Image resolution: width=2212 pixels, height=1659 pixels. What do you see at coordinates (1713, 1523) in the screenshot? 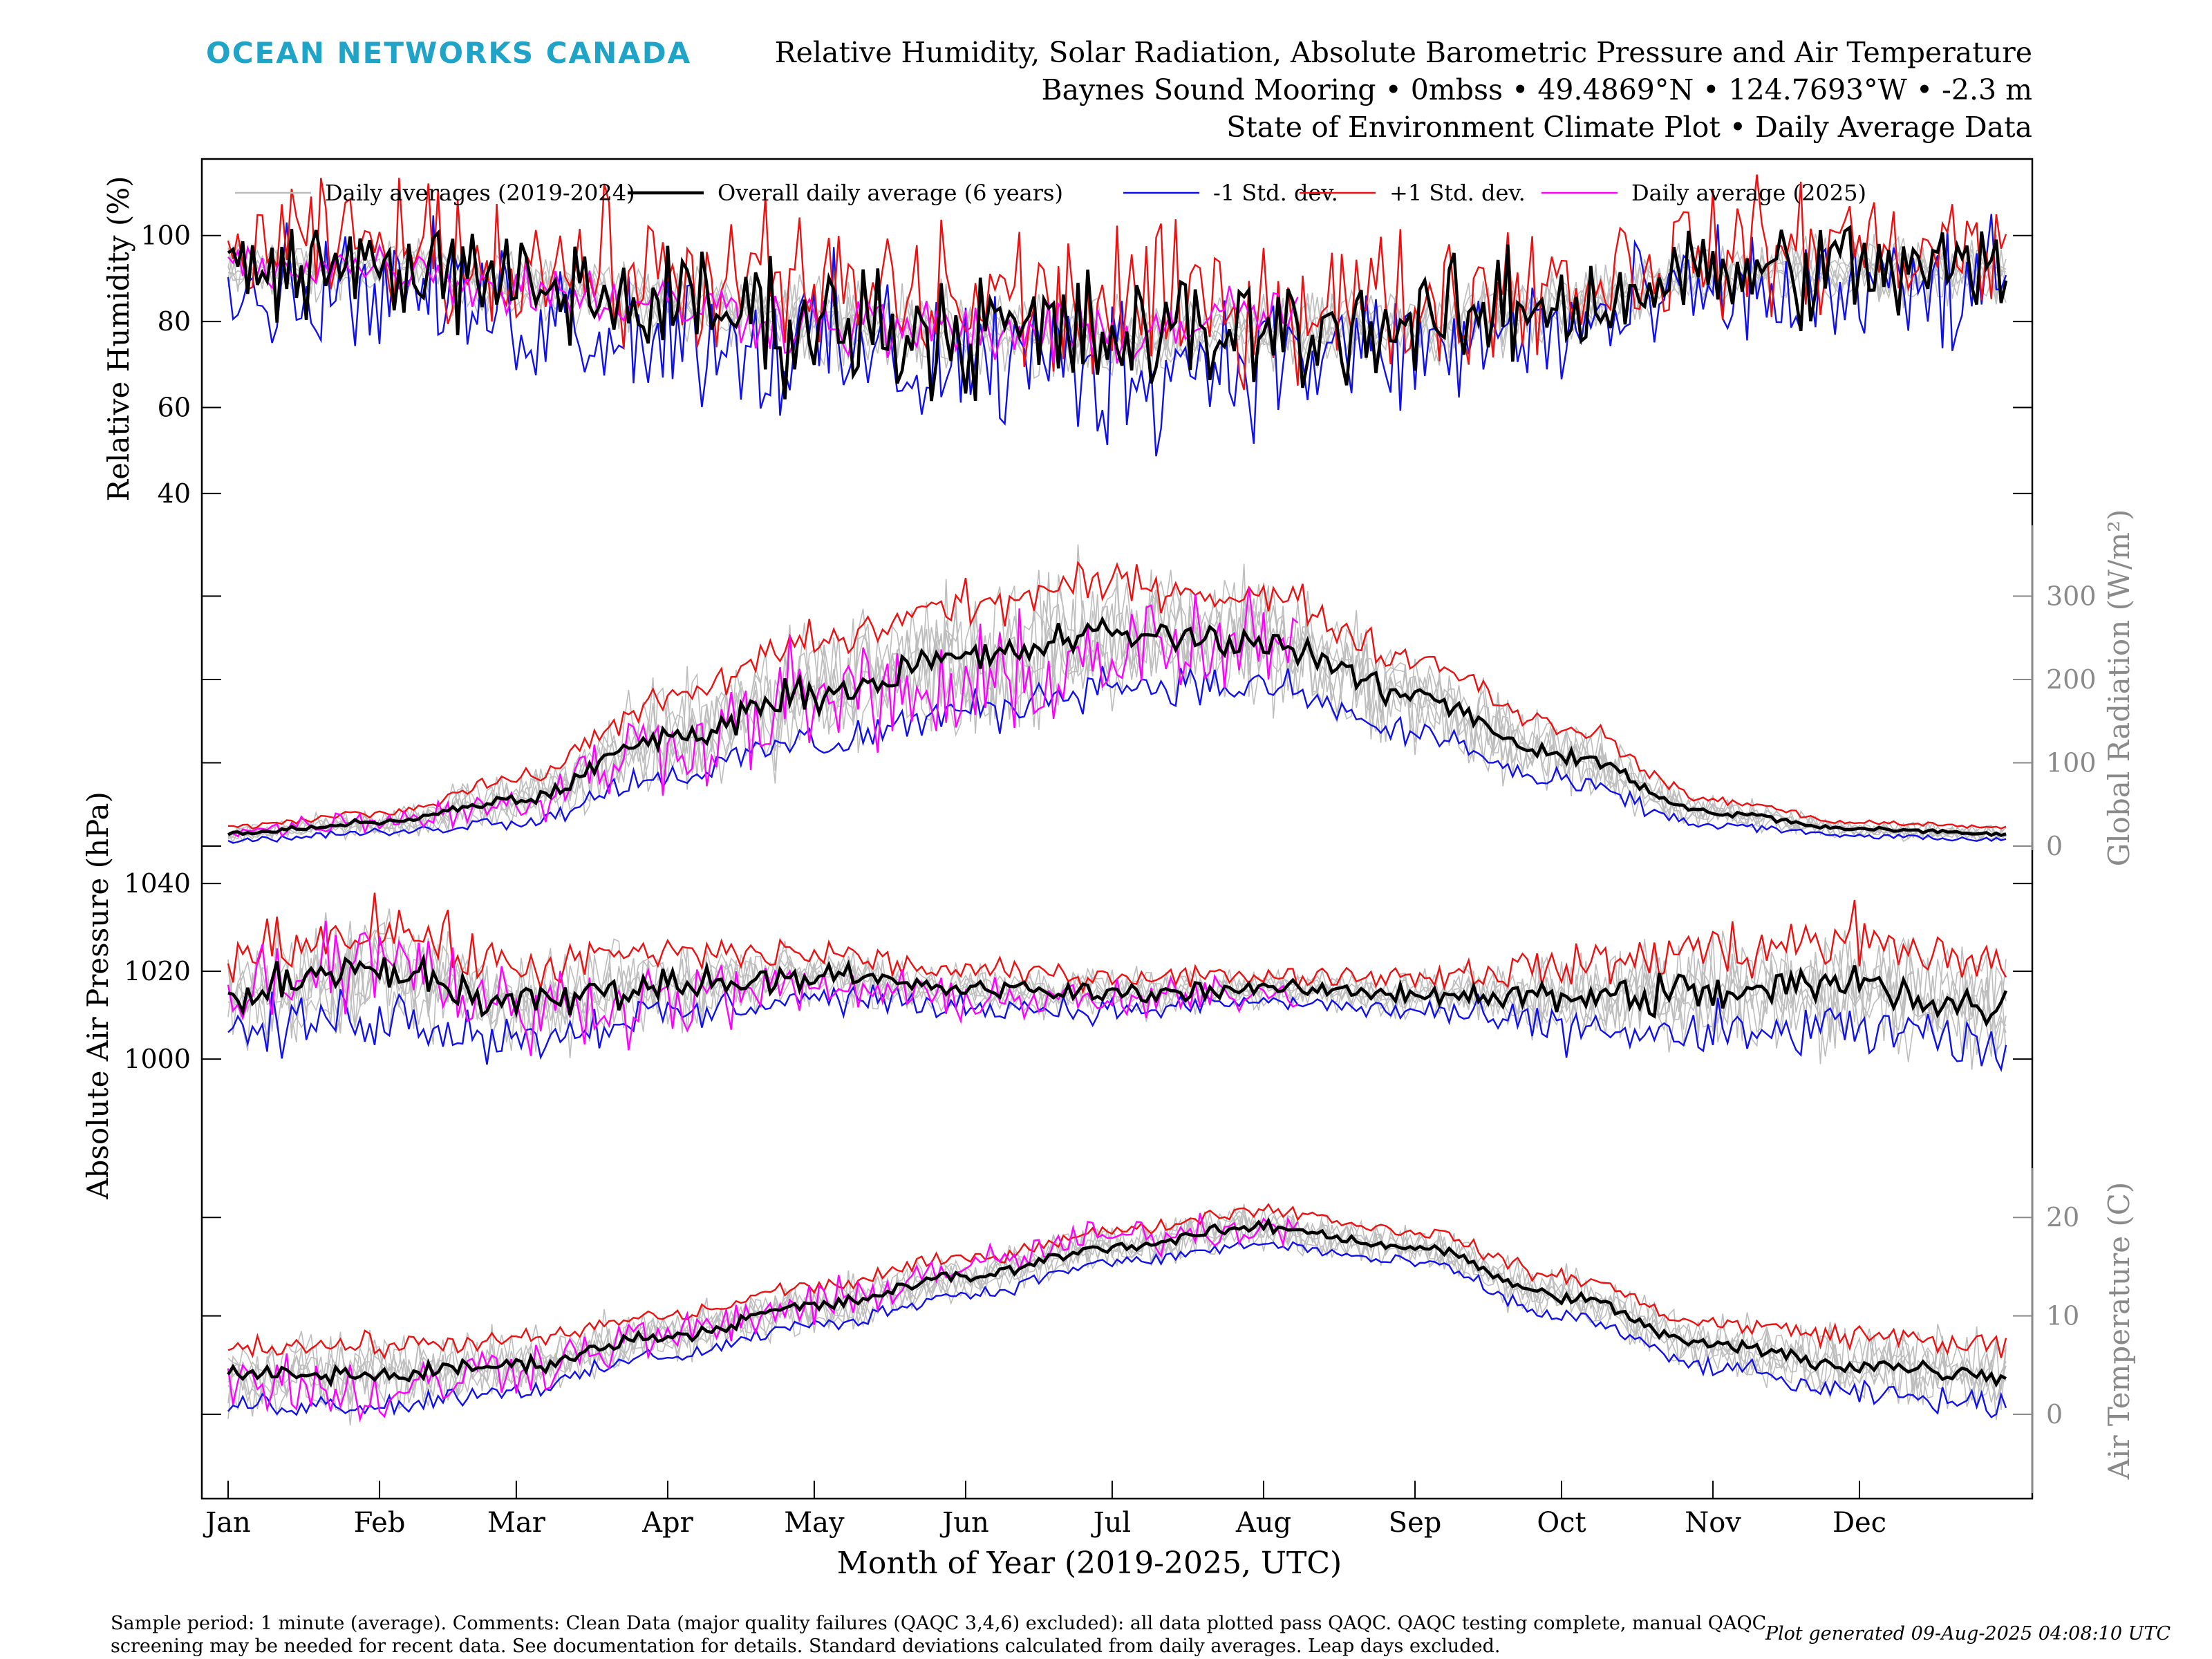
I see `x-tick-label: Nov` at bounding box center [1713, 1523].